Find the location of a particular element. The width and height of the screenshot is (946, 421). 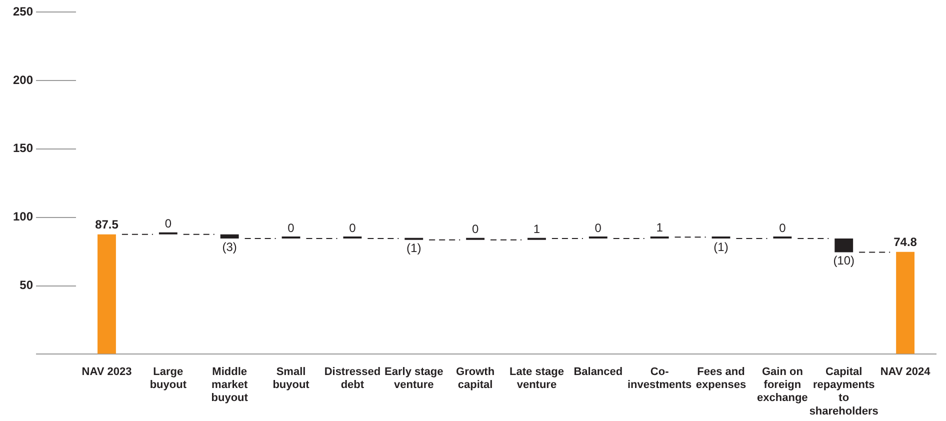

y-tick-label: 50 is located at coordinates (27, 285).